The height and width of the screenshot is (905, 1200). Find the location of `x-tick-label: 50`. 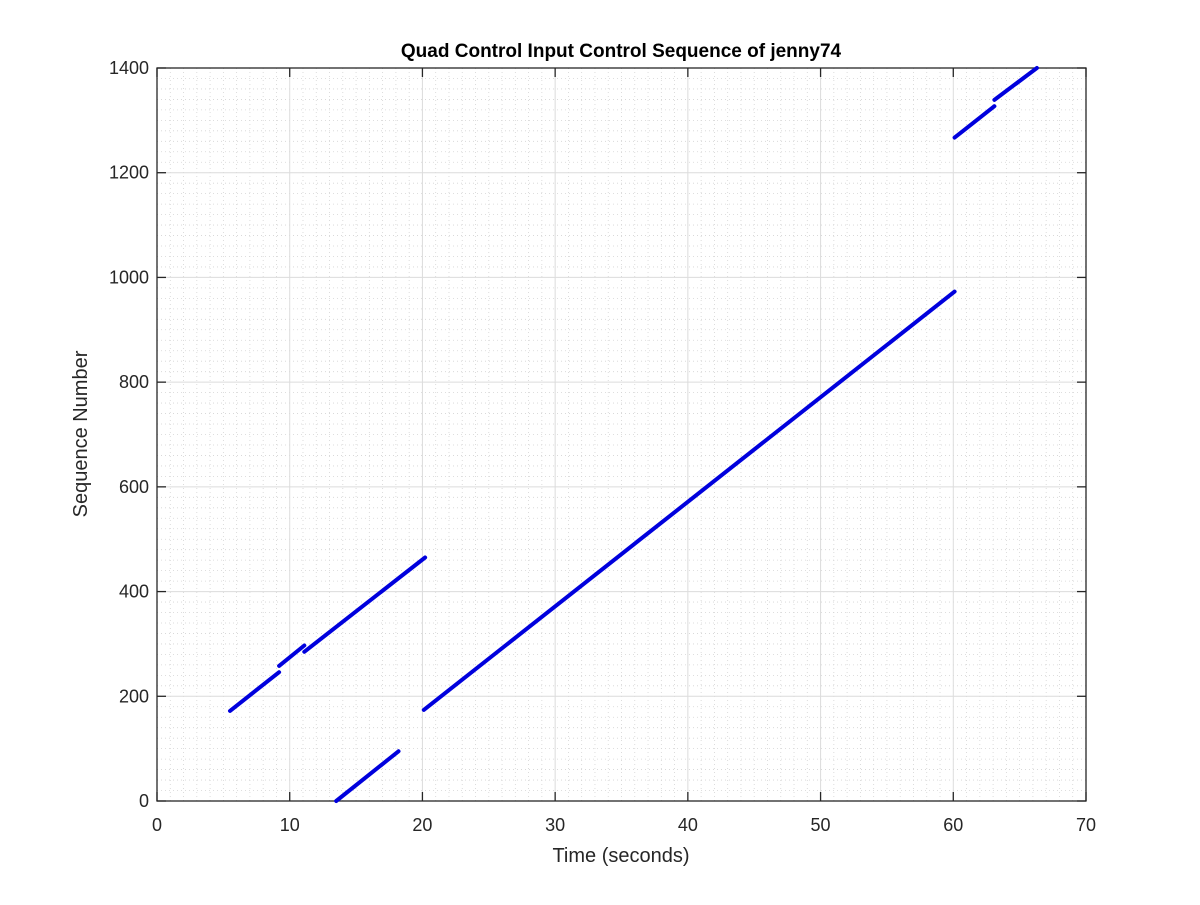

x-tick-label: 50 is located at coordinates (821, 825).